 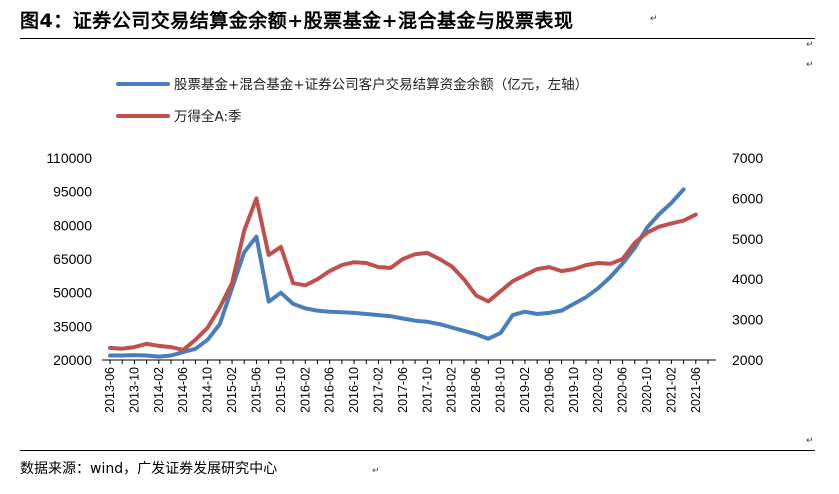 I want to click on y-right-tick-label: 4000, so click(x=747, y=279).